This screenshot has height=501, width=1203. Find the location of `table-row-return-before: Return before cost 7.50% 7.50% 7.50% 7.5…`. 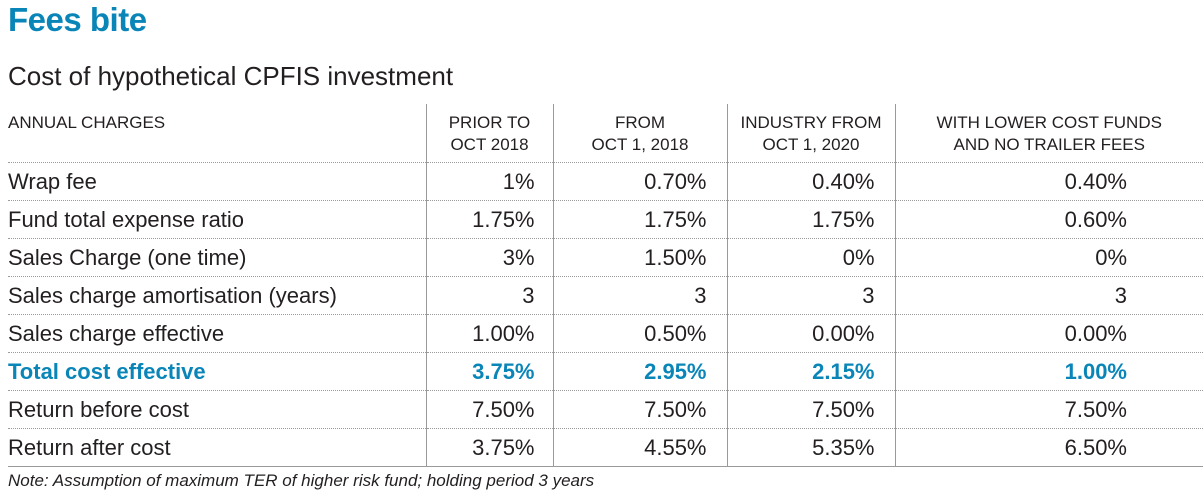

table-row-return-before: Return before cost 7.50% 7.50% 7.50% 7.5… is located at coordinates (605, 409).